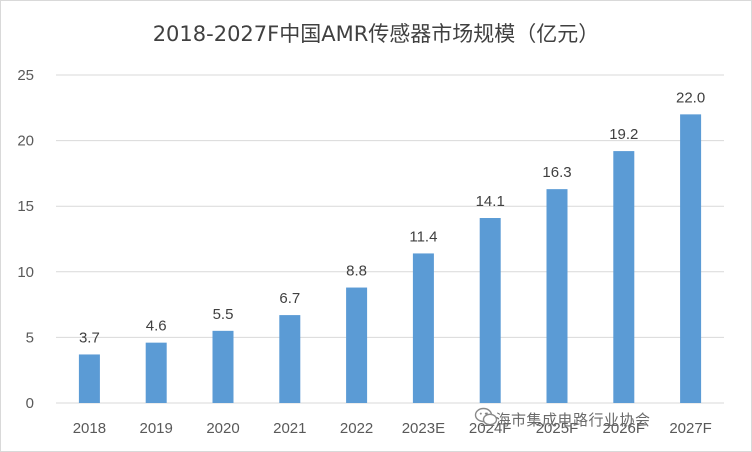 The image size is (752, 452). Describe the element at coordinates (25, 206) in the screenshot. I see `y-tick-label: 15` at that location.